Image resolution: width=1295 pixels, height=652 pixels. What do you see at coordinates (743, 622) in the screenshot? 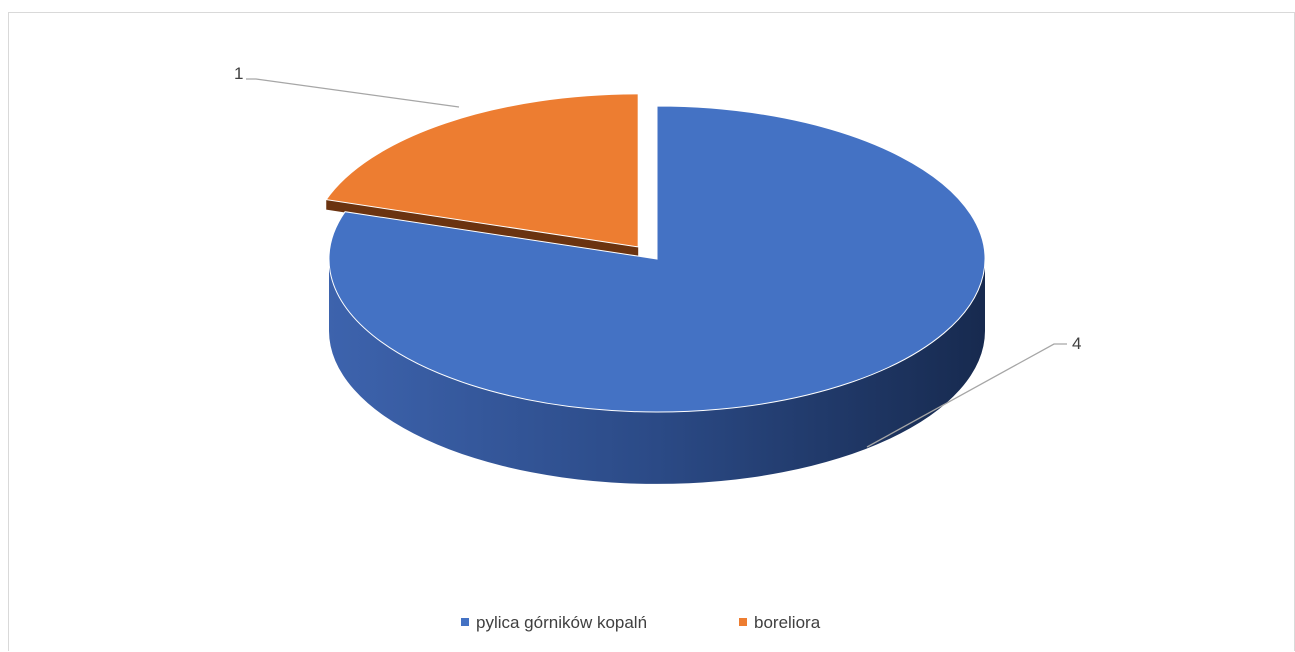
I see `legend-swatch-boreliora` at bounding box center [743, 622].